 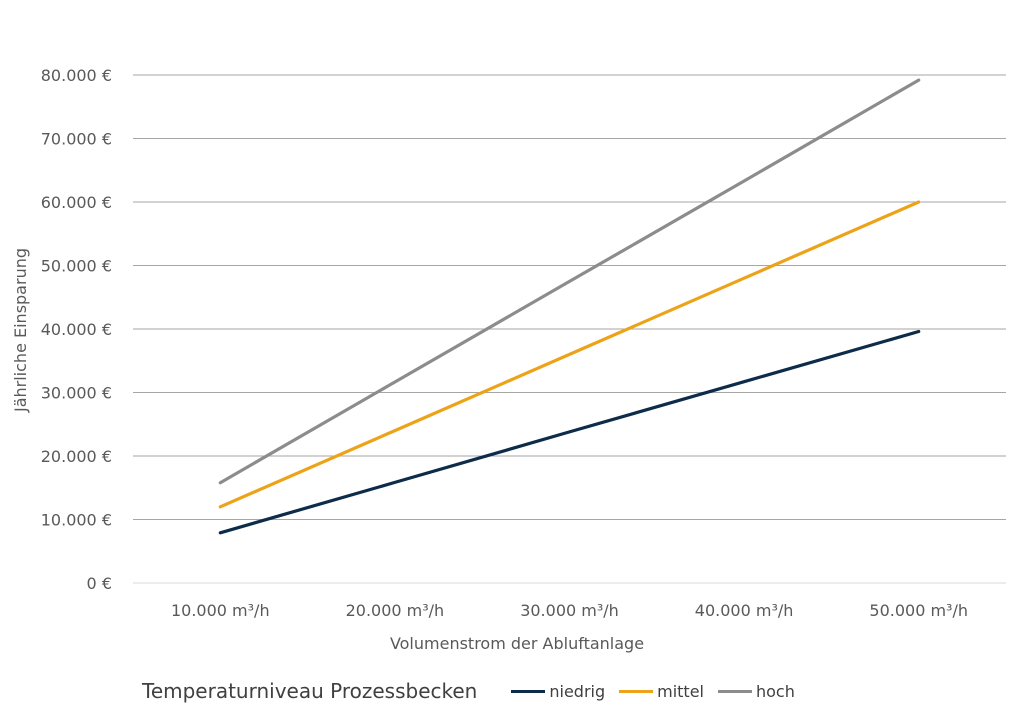 What do you see at coordinates (20, 330) in the screenshot?
I see `y-axis-title: Jährliche Einsparung` at bounding box center [20, 330].